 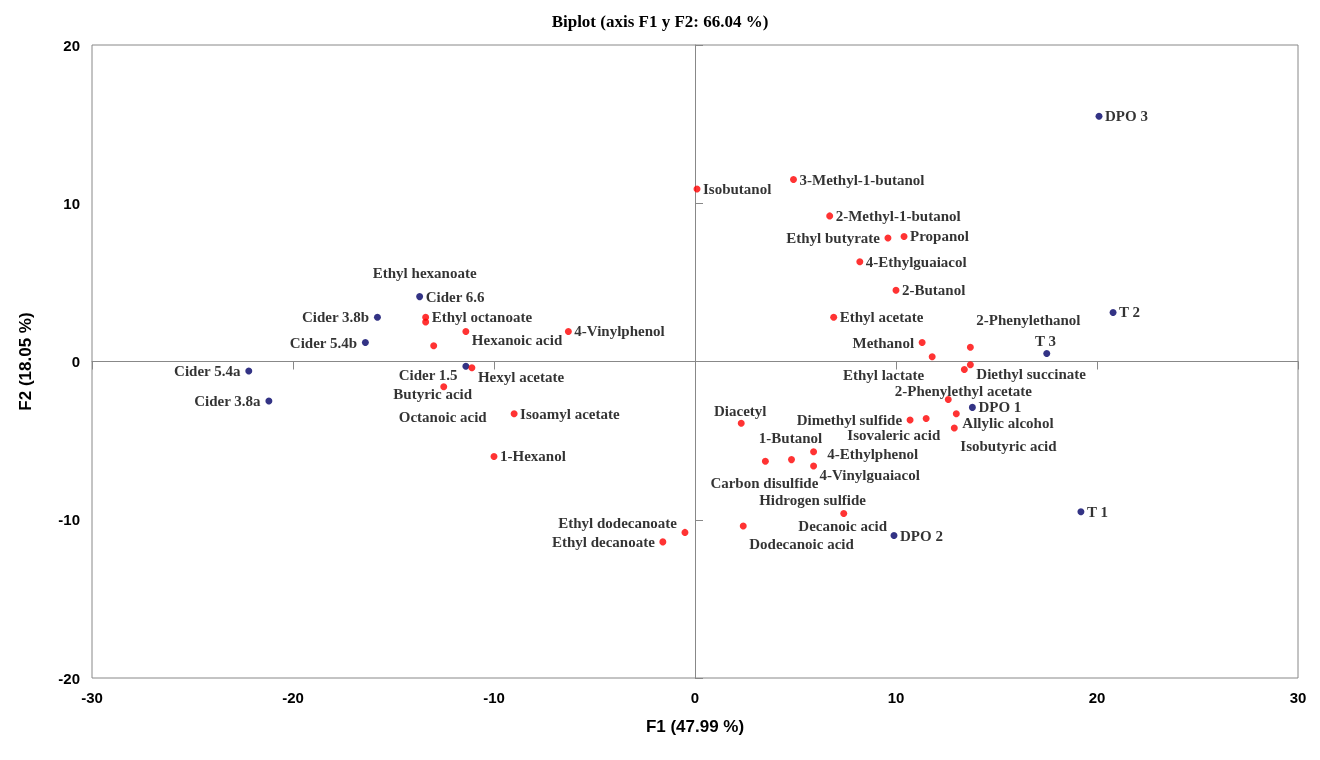 I want to click on annotation: Ethyl acetate, so click(x=881, y=317).